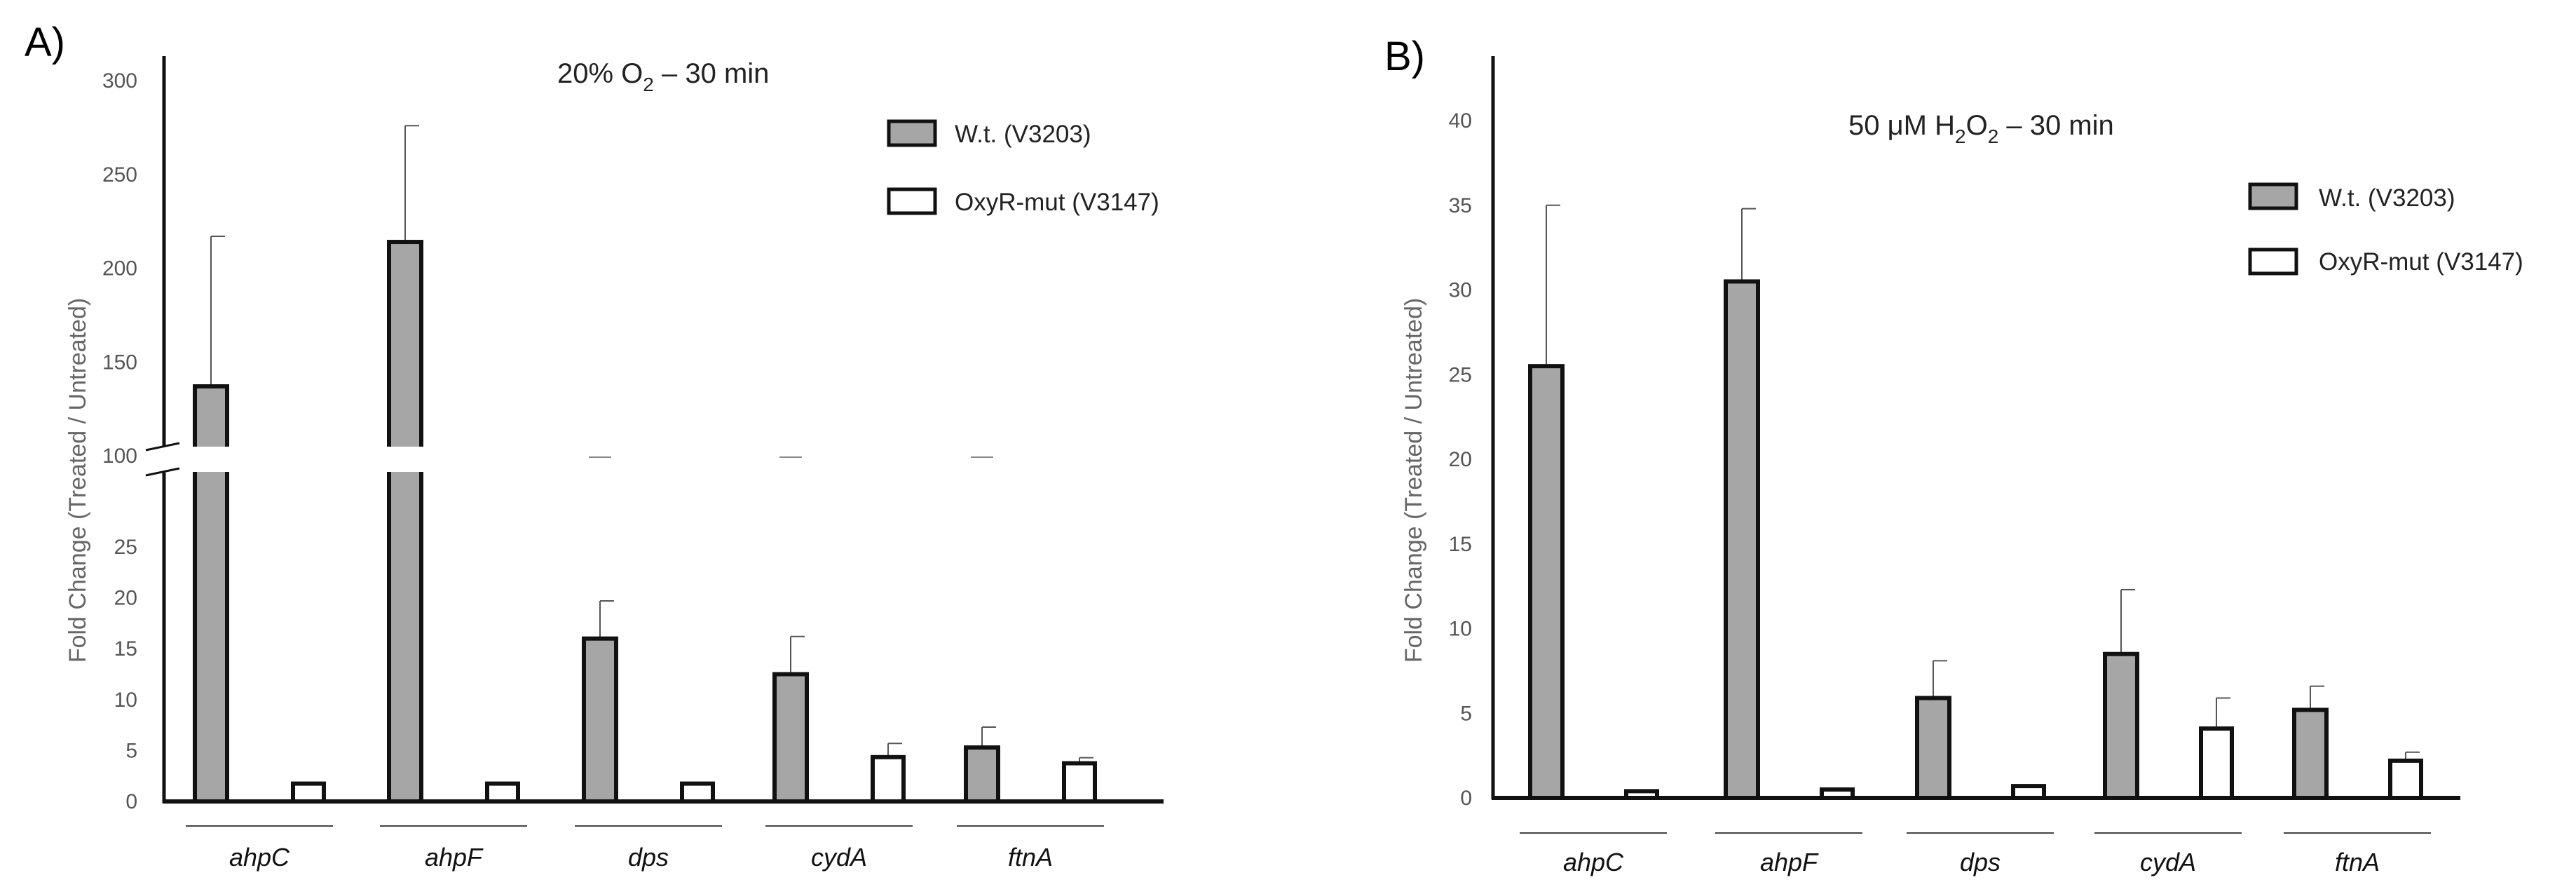  Describe the element at coordinates (119, 456) in the screenshot. I see `y-tick-label: 100` at that location.